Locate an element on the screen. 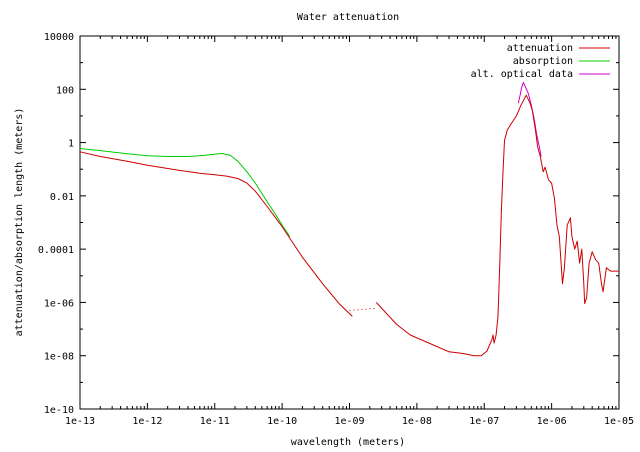 The image size is (640, 452). y-tick-label: 0.0001 is located at coordinates (56, 250).